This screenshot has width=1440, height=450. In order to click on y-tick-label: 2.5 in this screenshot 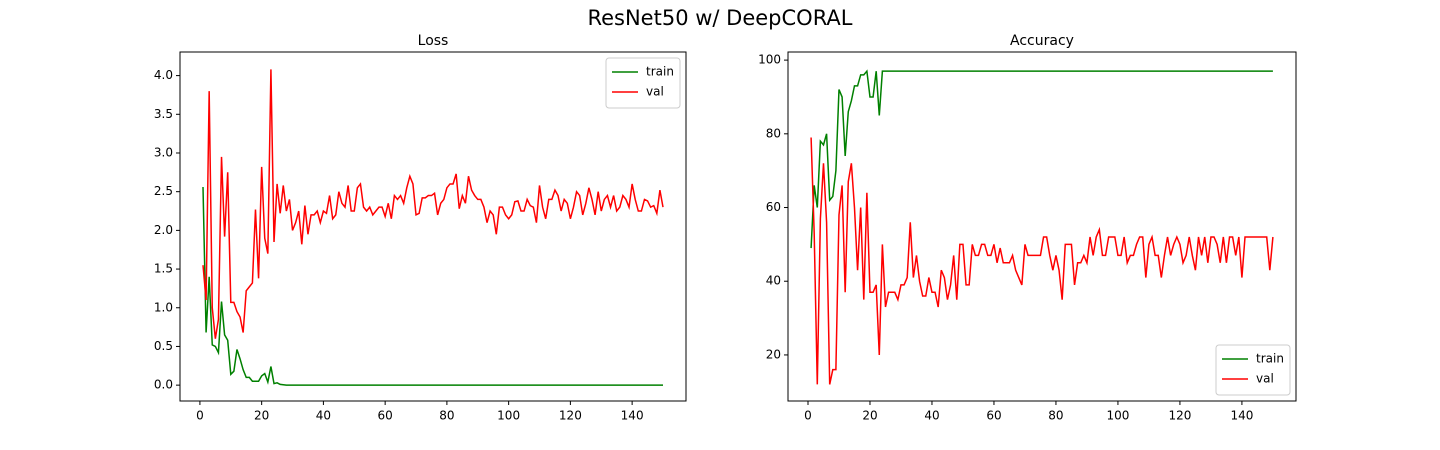, I will do `click(163, 191)`.